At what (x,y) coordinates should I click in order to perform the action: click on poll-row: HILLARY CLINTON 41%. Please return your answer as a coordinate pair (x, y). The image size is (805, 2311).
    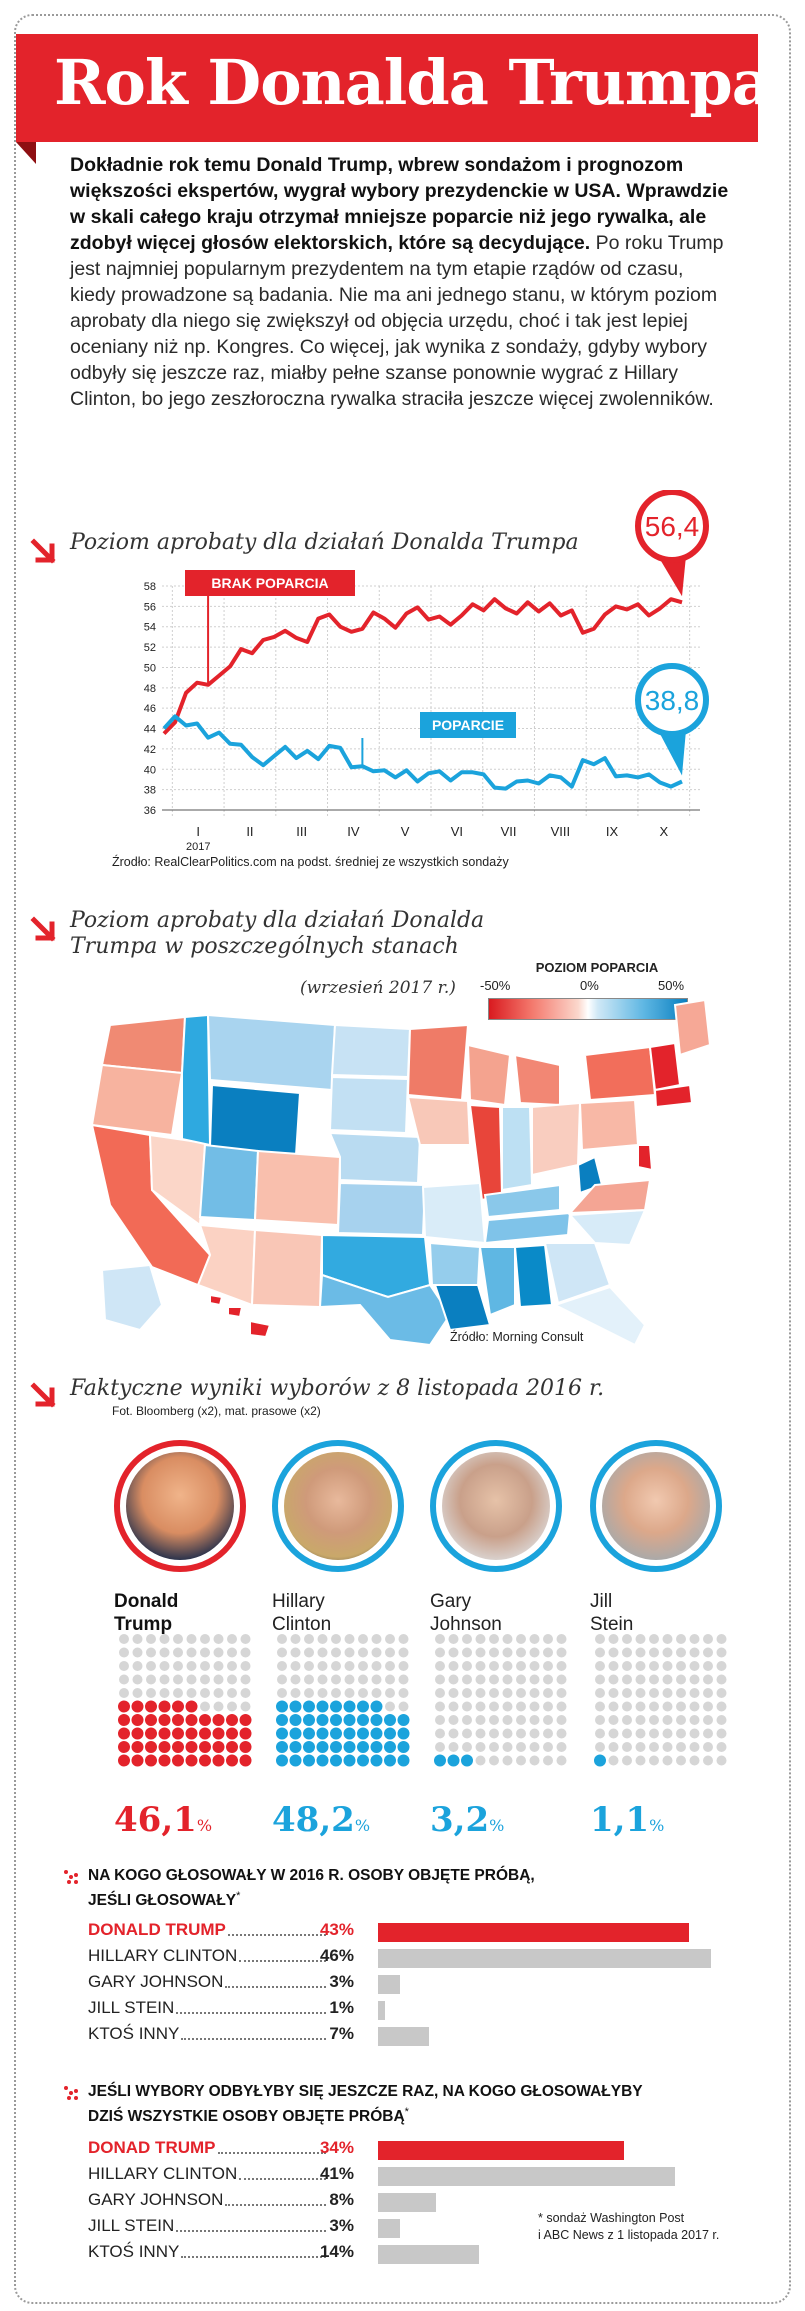
    Looking at the image, I should click on (413, 2176).